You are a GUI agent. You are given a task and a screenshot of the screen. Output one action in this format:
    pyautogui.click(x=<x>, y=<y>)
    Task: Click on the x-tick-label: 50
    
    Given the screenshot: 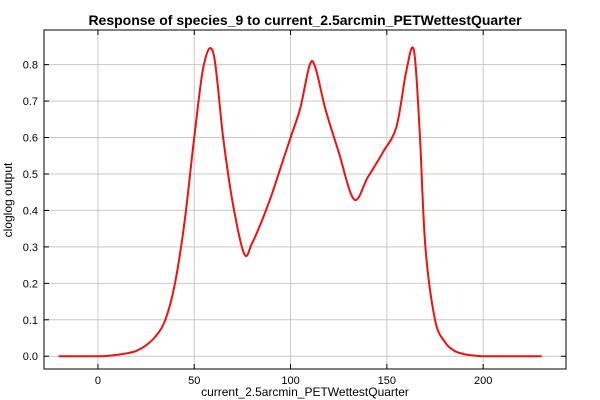 What is the action you would take?
    pyautogui.click(x=194, y=381)
    